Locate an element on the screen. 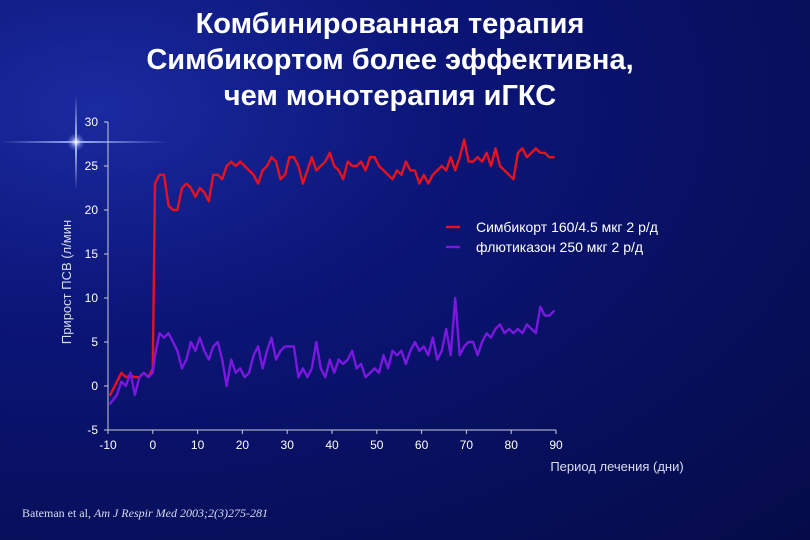  citation-journal: Am J Respir Med 2003;2(3)275-281 is located at coordinates (180, 513).